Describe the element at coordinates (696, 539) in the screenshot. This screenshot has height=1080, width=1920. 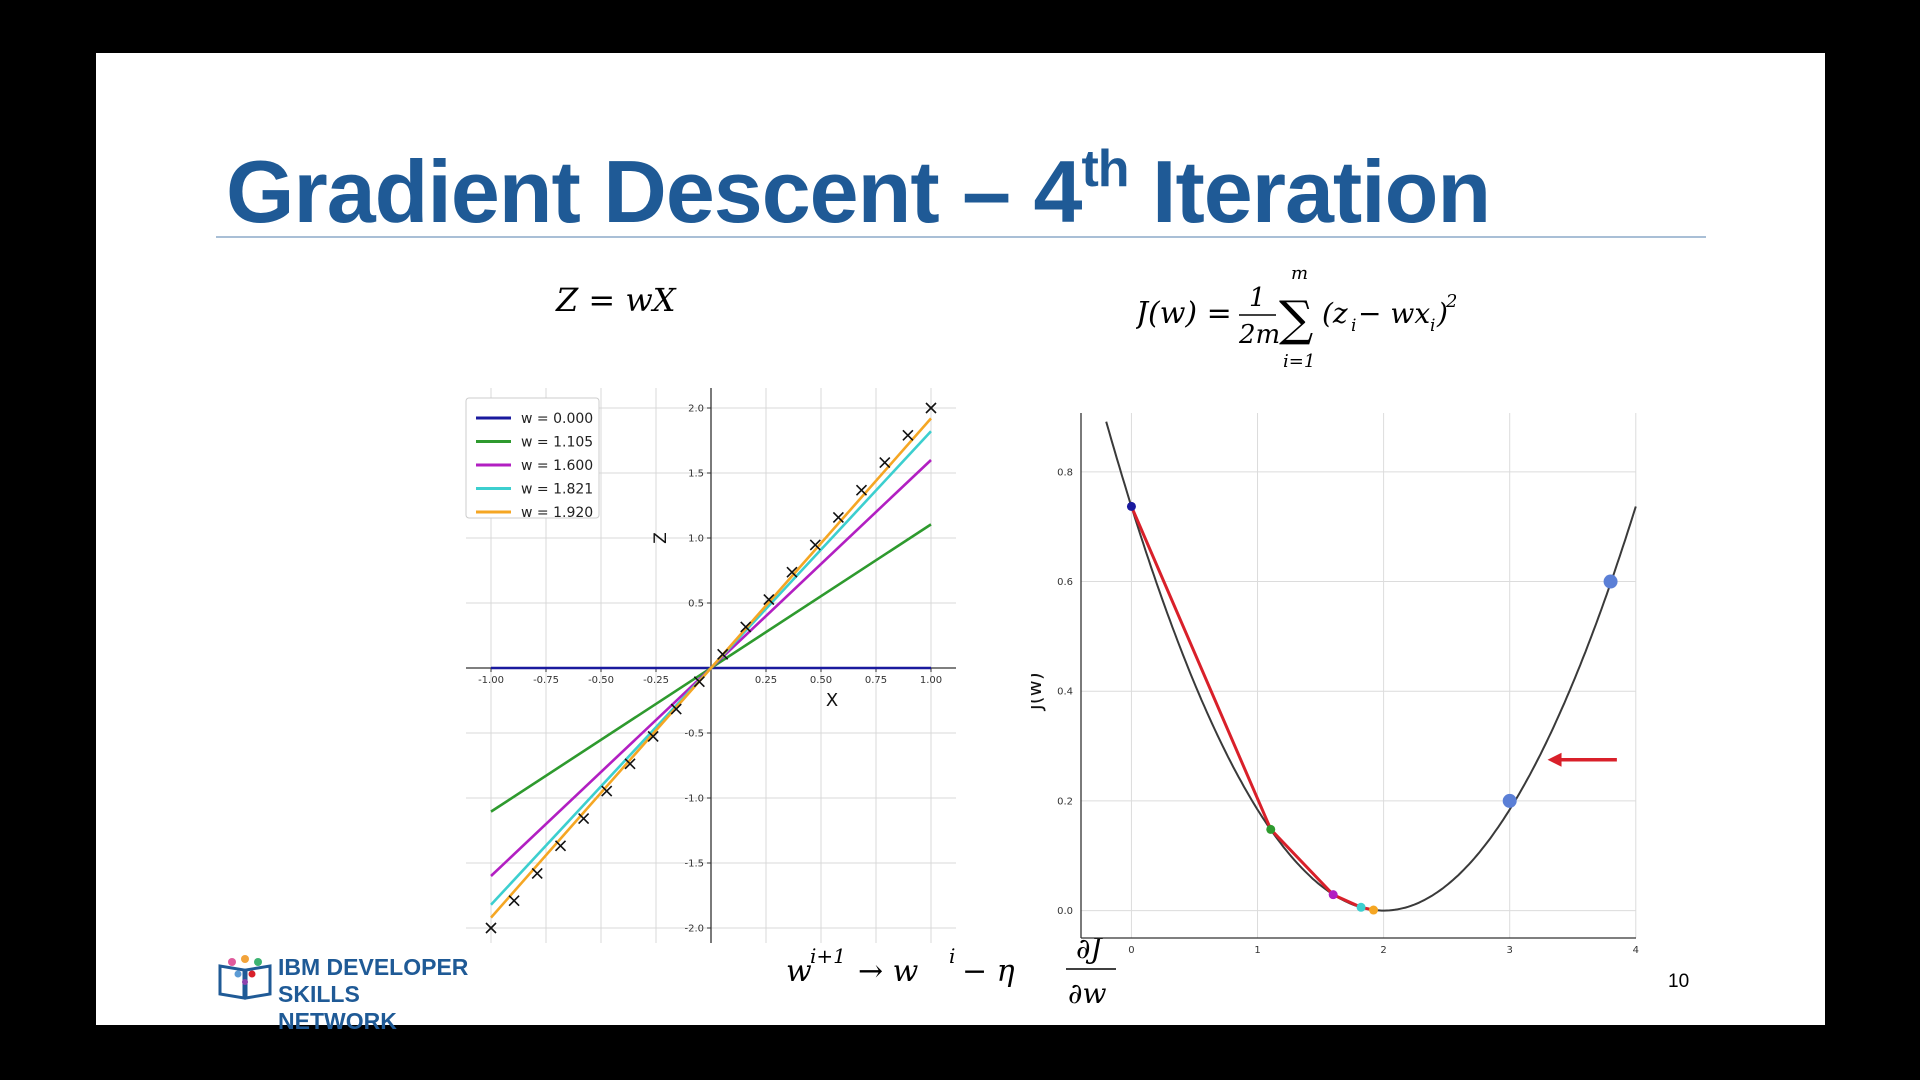
I see `y-tick-label-5: 1.0` at that location.